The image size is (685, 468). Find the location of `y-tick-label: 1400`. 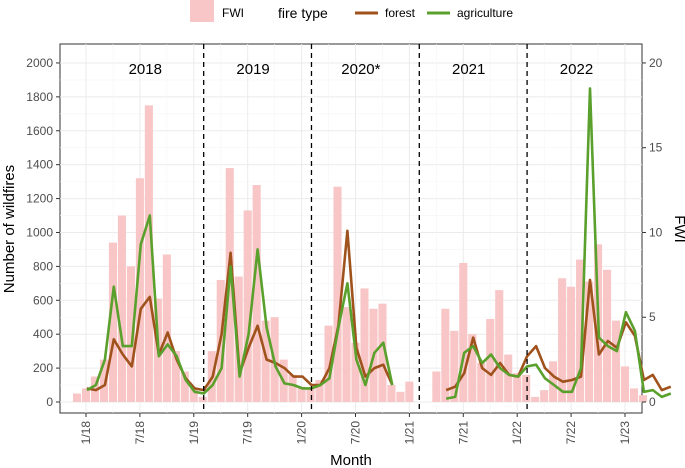

y-tick-label: 1400 is located at coordinates (39, 165).